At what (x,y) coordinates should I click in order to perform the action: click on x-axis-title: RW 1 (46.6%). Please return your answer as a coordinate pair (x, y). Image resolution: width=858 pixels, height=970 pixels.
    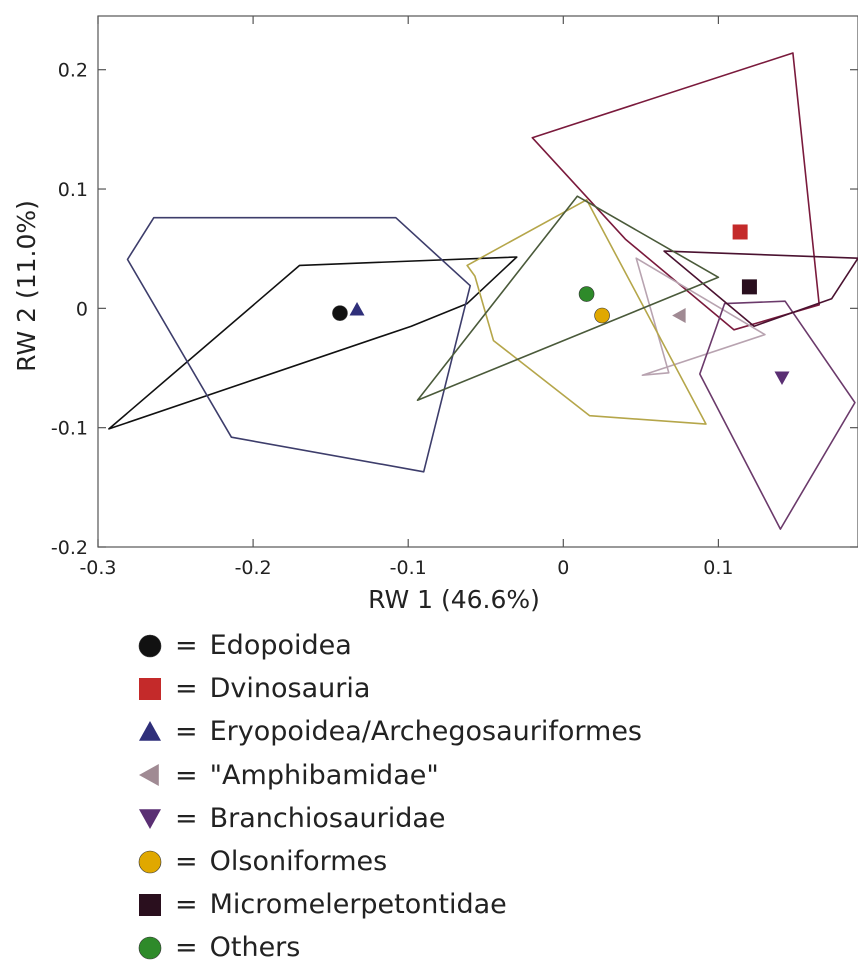
    Looking at the image, I should click on (454, 599).